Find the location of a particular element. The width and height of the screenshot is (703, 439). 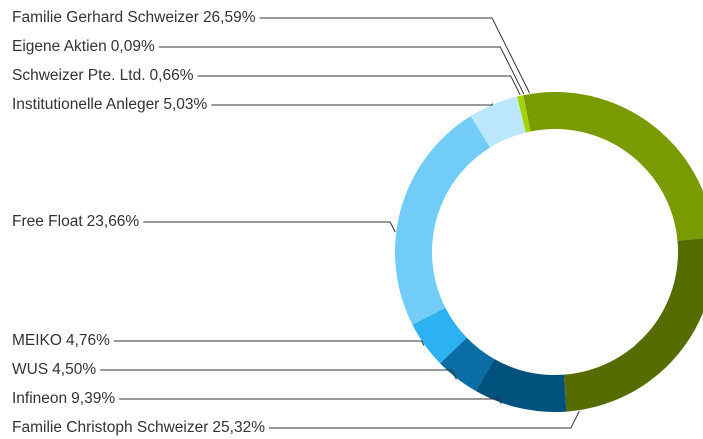

slice-value: 4,50% is located at coordinates (74, 369).